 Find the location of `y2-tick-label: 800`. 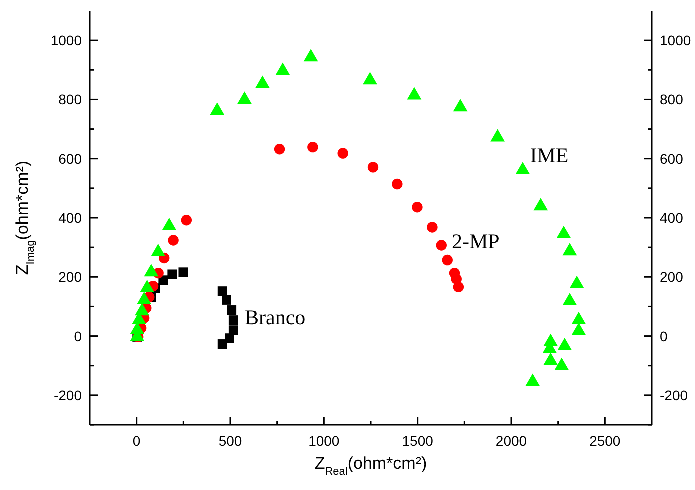

y2-tick-label: 800 is located at coordinates (672, 100).